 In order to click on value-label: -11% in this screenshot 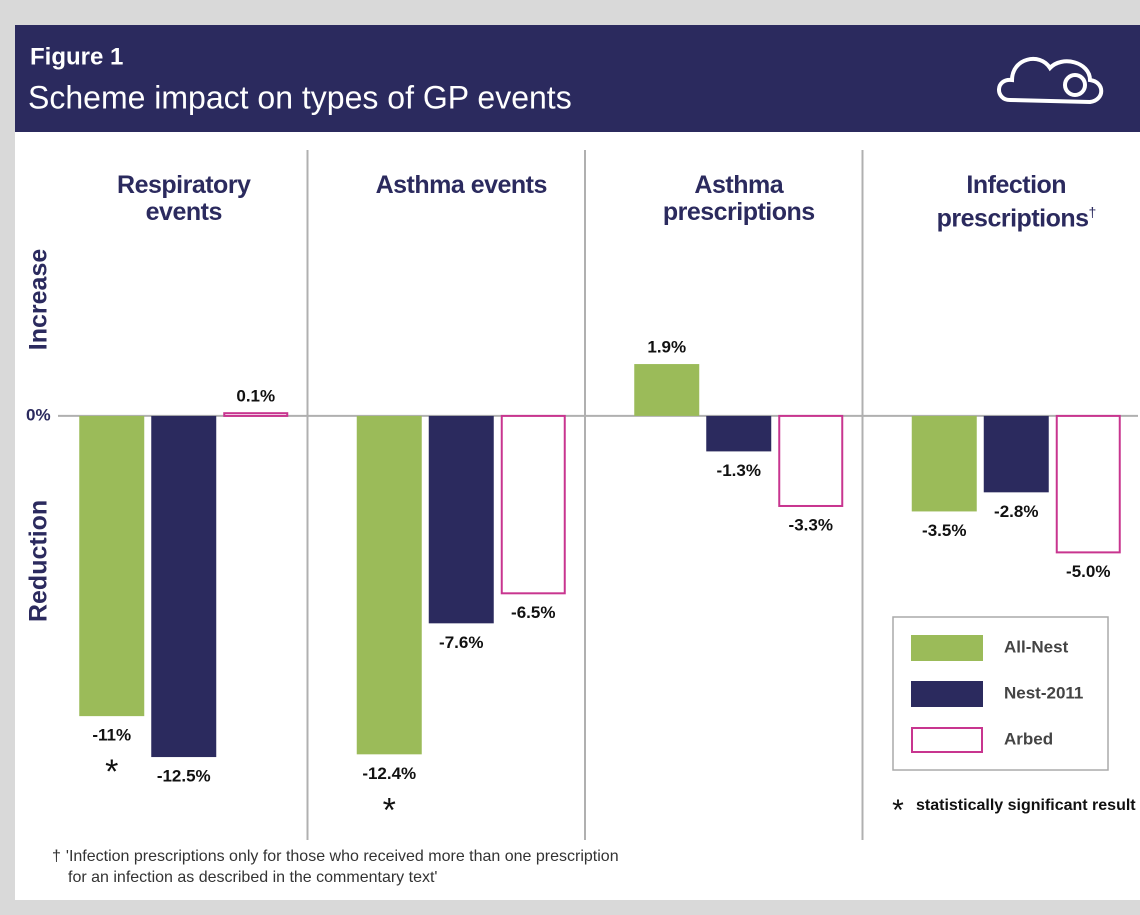, I will do `click(111, 735)`.